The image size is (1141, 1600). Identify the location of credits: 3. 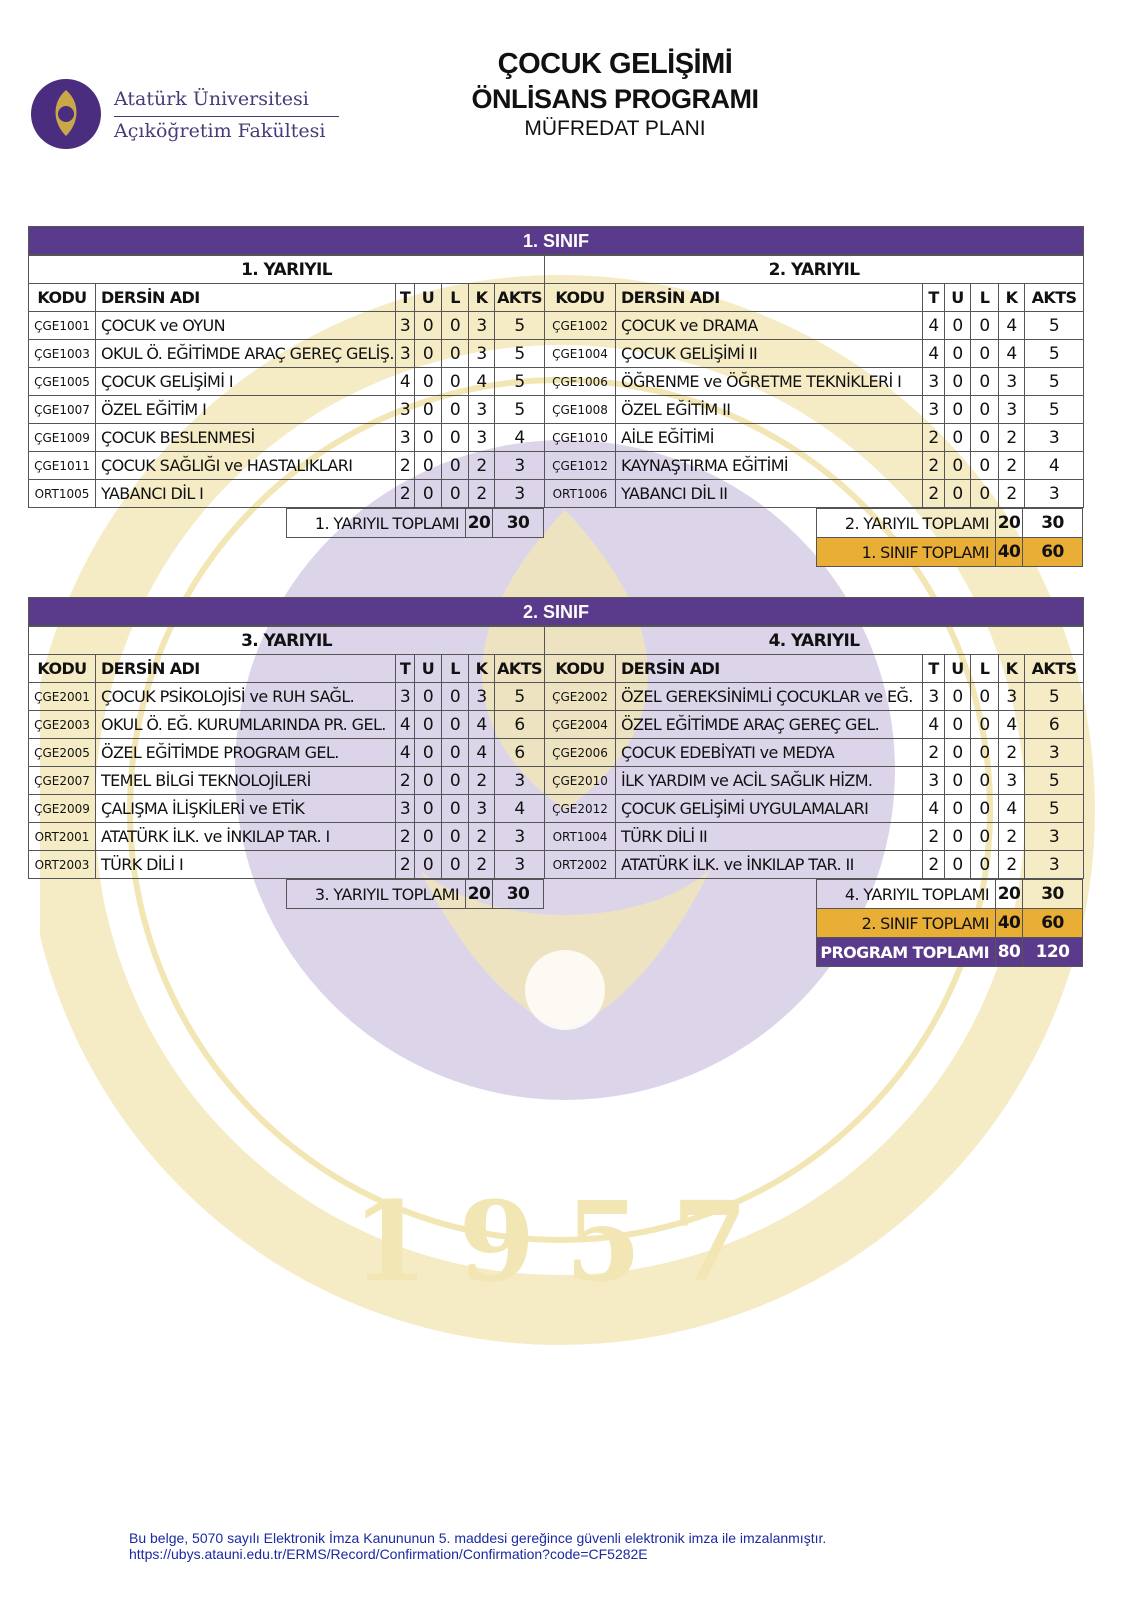
(1011, 381).